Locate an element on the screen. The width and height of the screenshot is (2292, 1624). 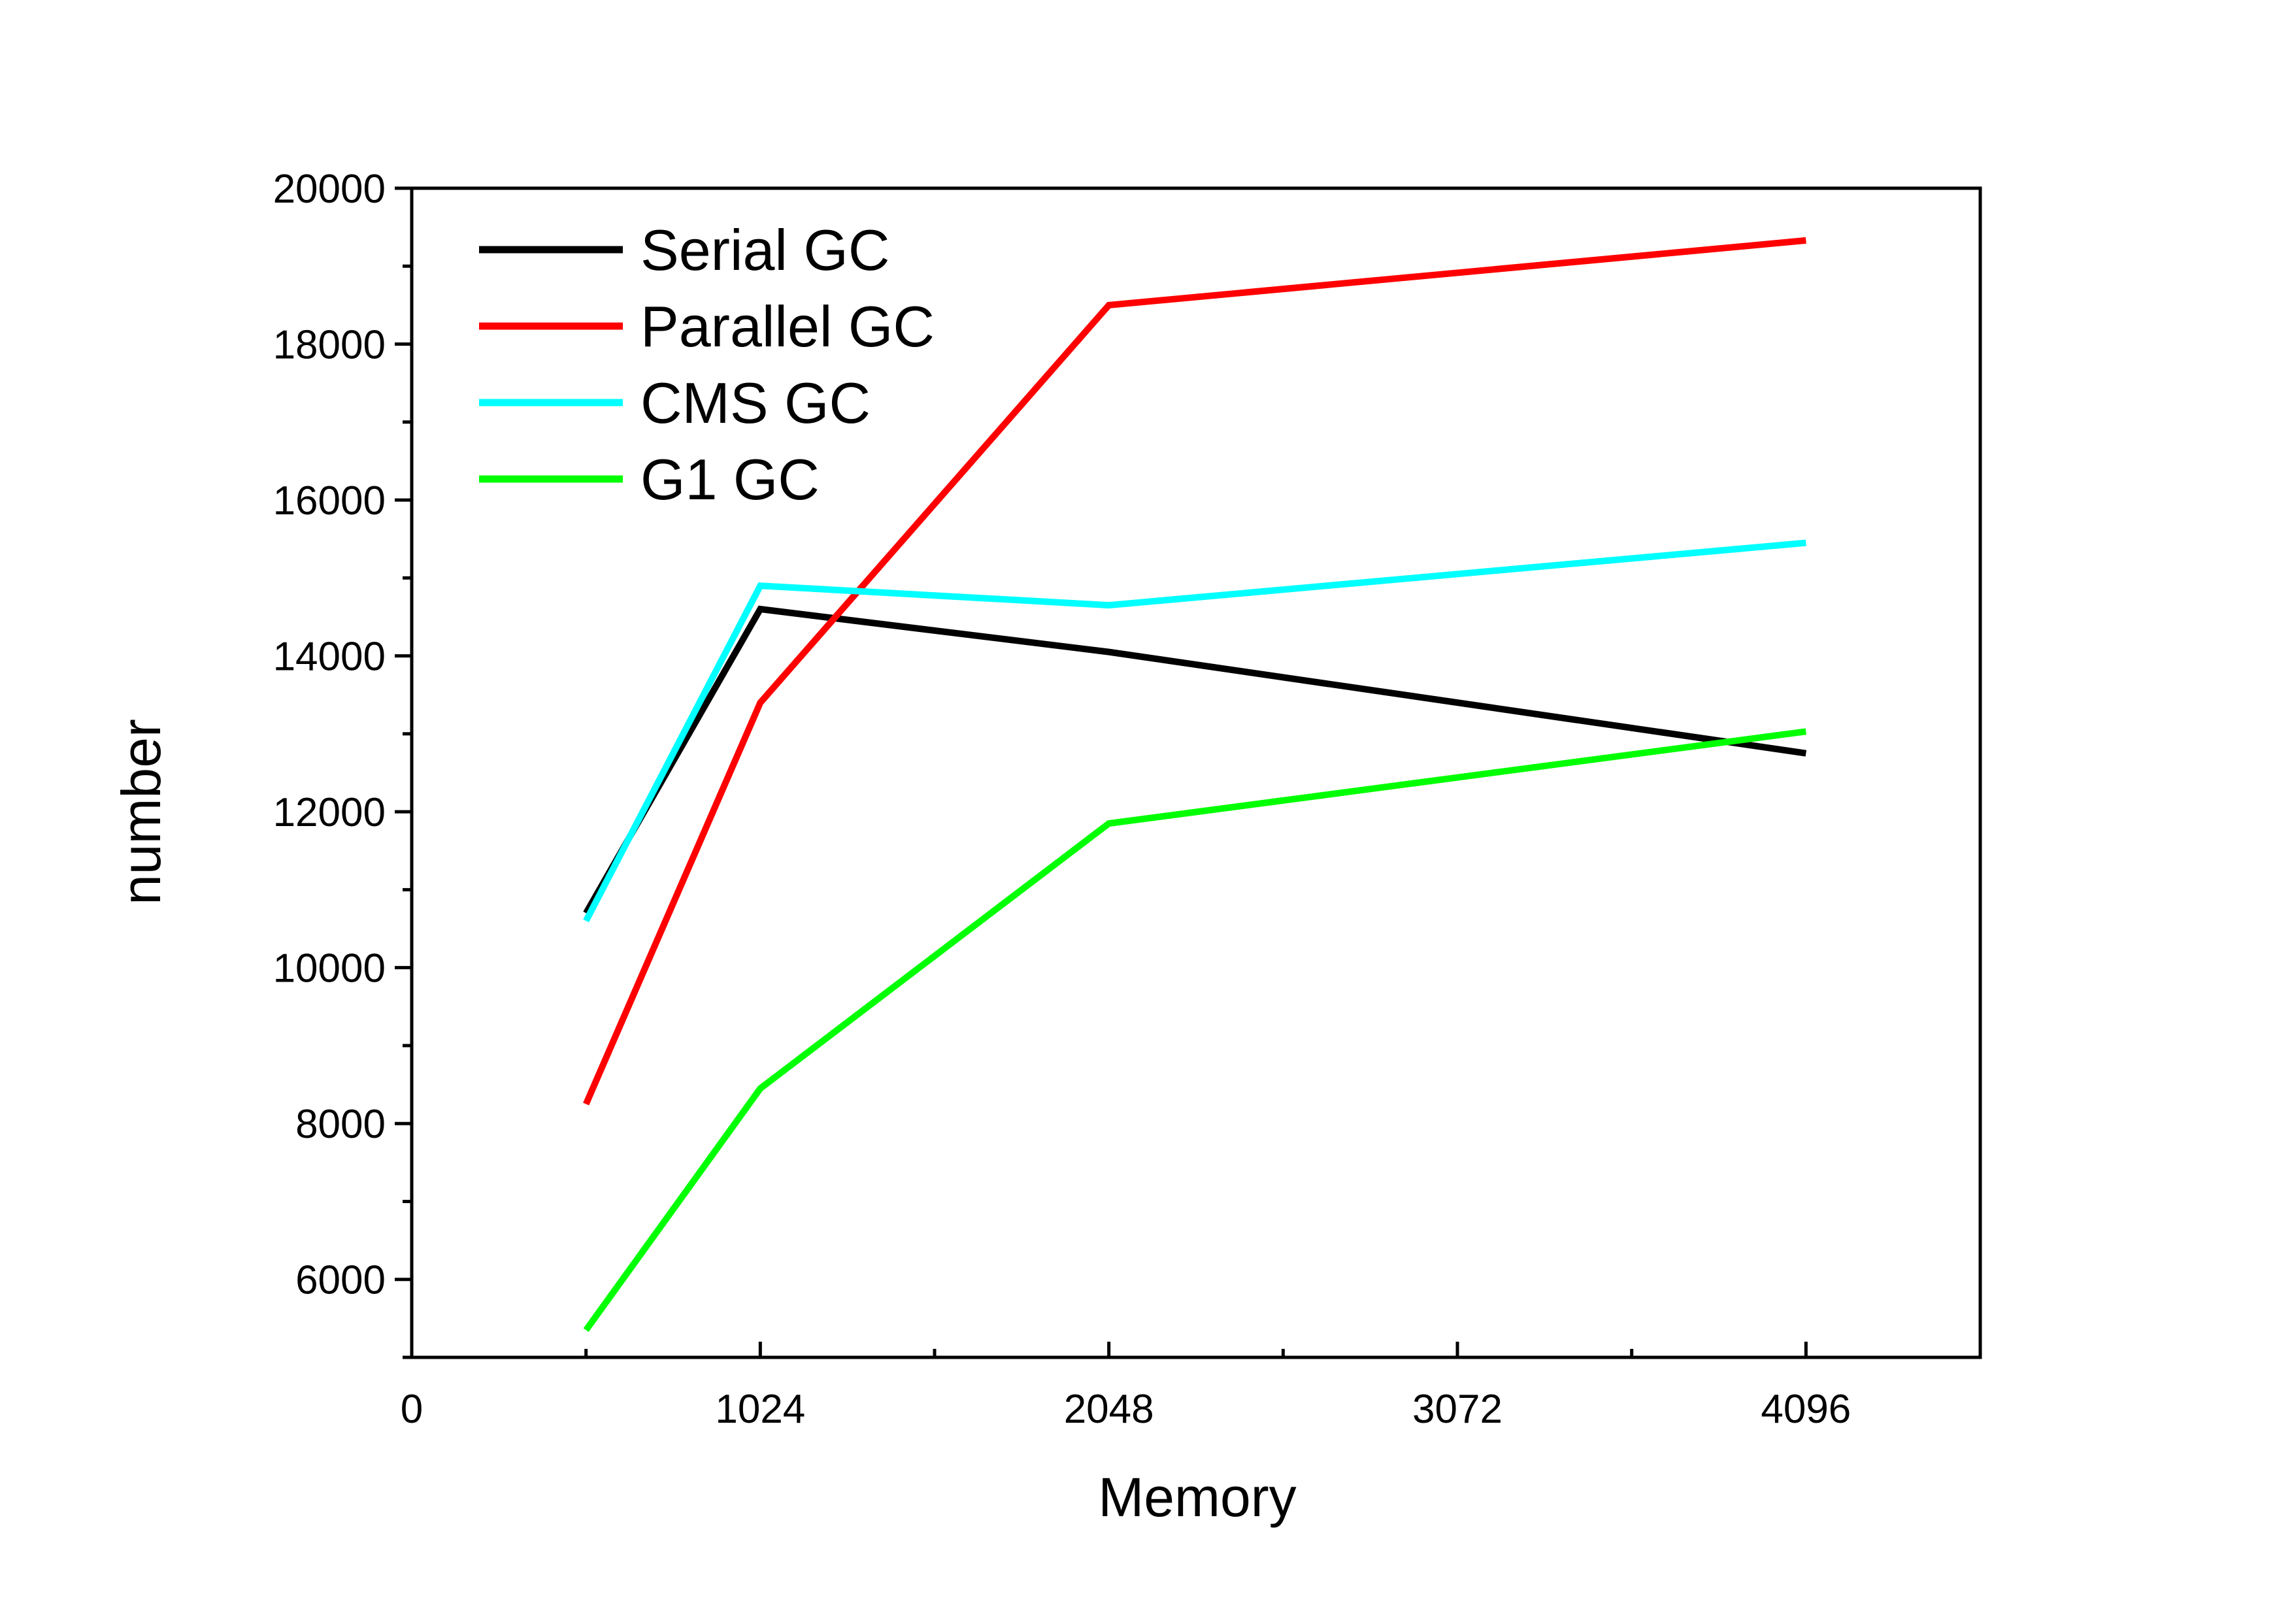
y-axis-title: number is located at coordinates (141, 812).